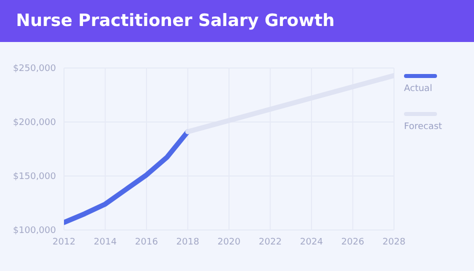 Image resolution: width=474 pixels, height=271 pixels. Describe the element at coordinates (419, 89) in the screenshot. I see `legend-label: Actual` at that location.